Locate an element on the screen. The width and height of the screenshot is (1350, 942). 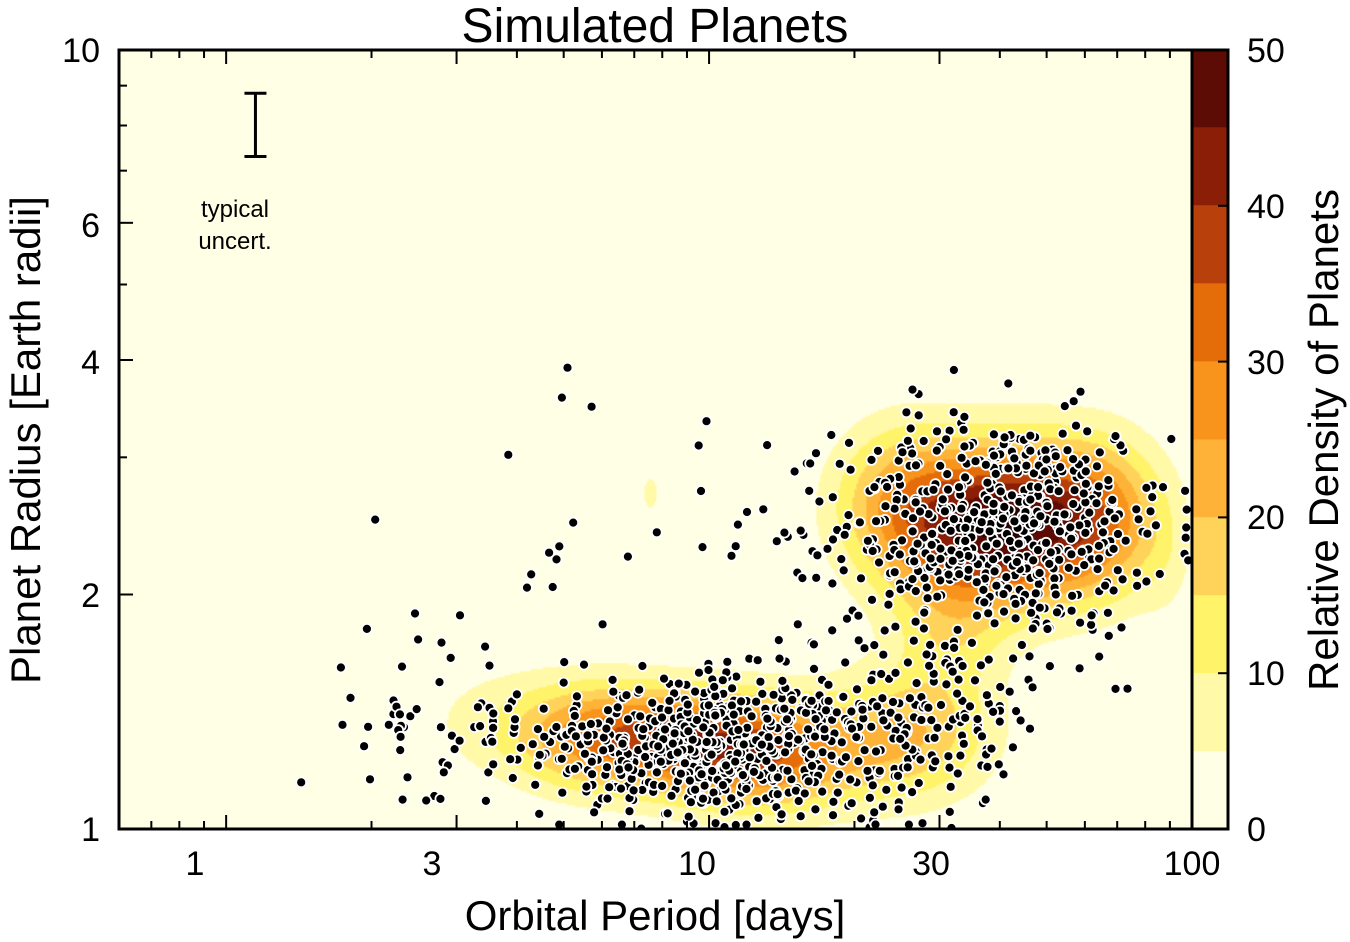
colorbar-tick-label-20: 20 is located at coordinates (1266, 518).